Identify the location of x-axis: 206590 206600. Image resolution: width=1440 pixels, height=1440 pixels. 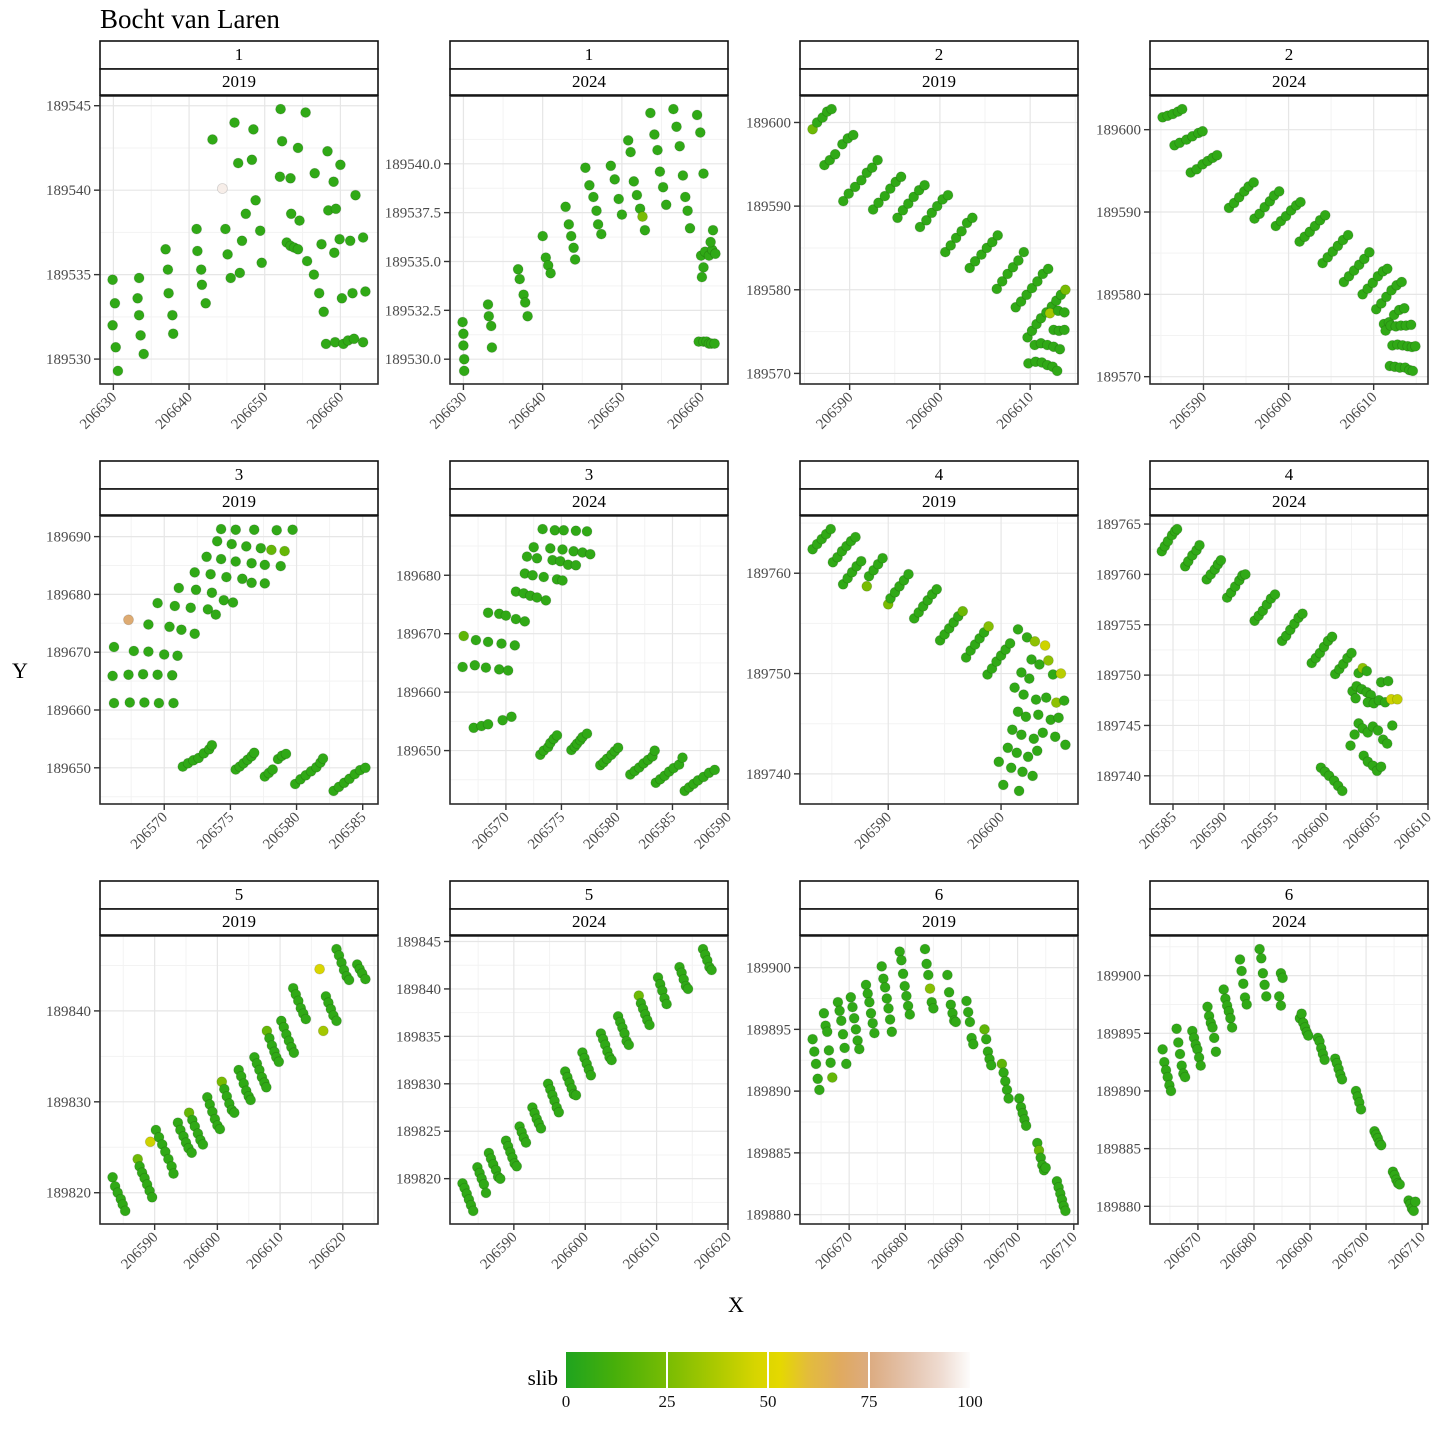
(930, 828).